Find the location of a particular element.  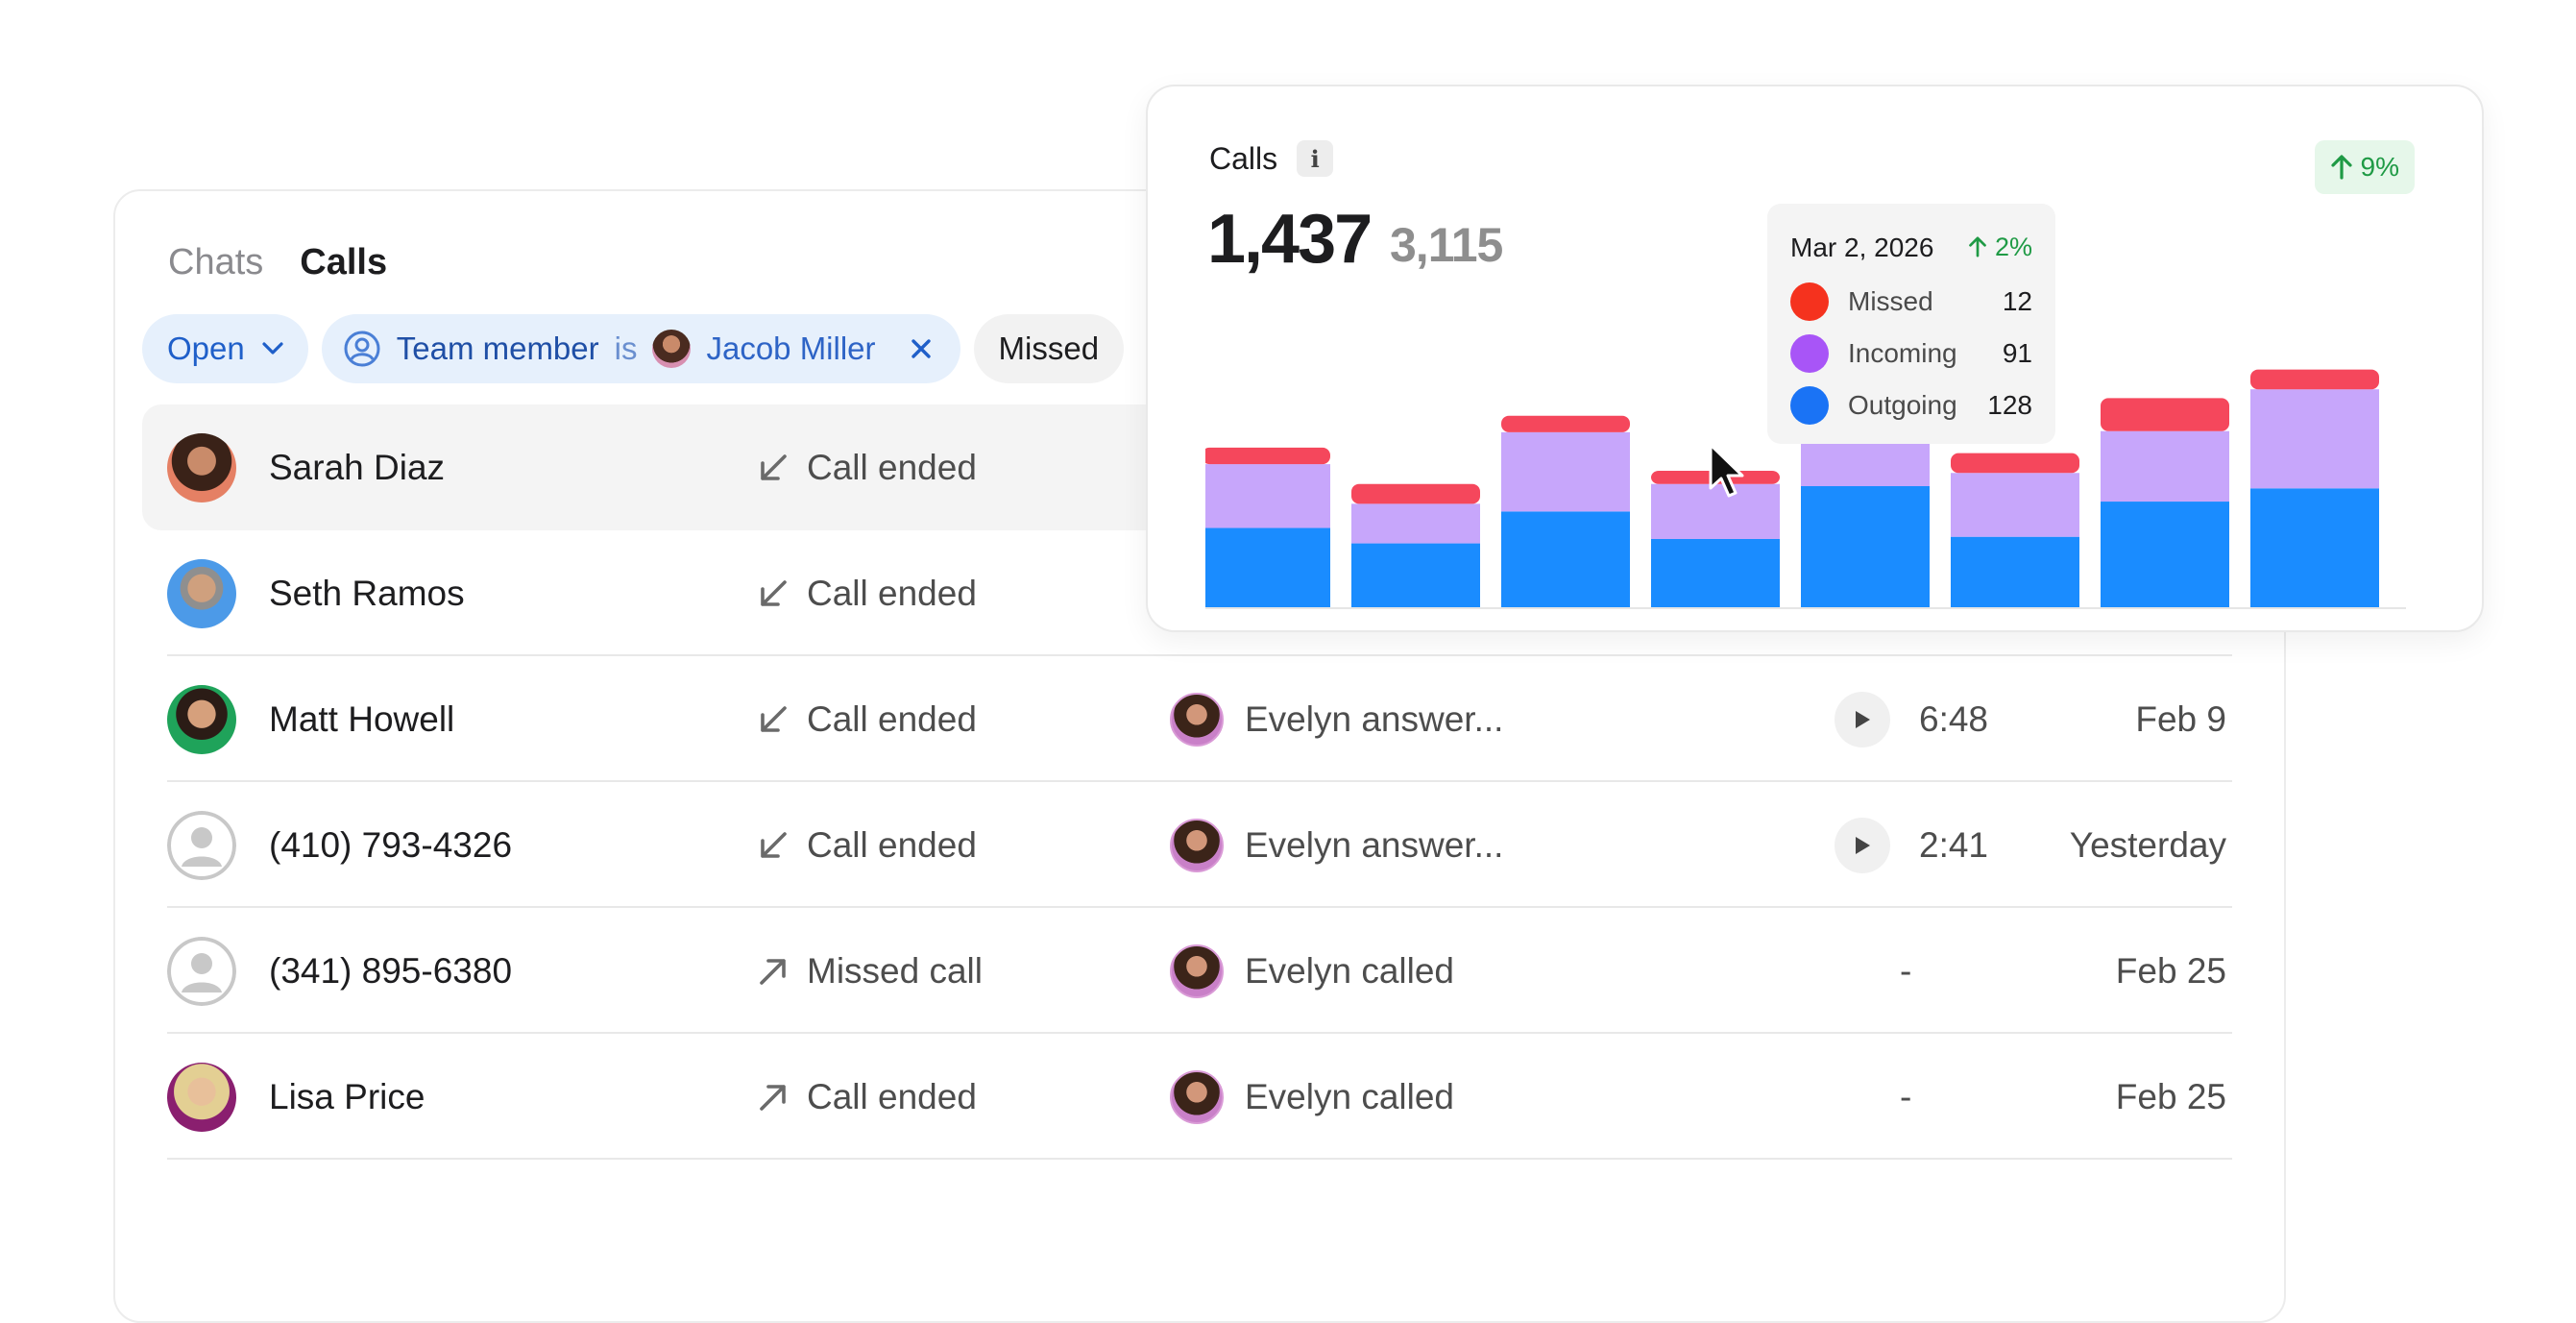

trend-value: 9% is located at coordinates (2379, 167).